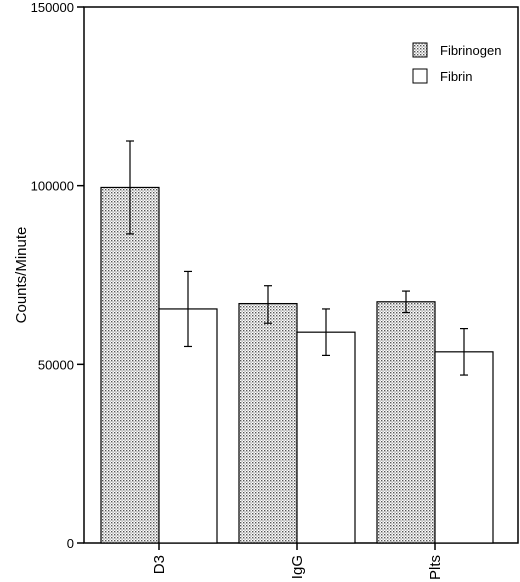 The image size is (520, 582). What do you see at coordinates (52, 186) in the screenshot?
I see `y-tick-label: 100000` at bounding box center [52, 186].